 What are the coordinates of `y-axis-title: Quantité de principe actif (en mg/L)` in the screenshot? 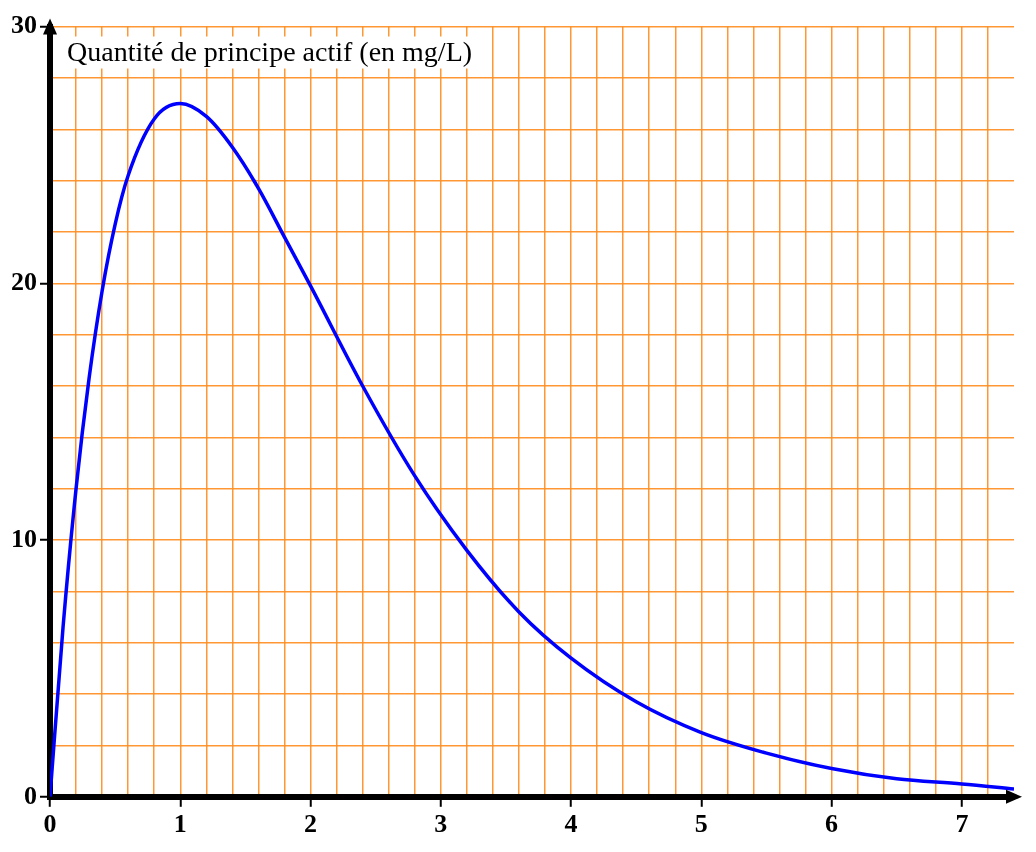 It's located at (270, 51).